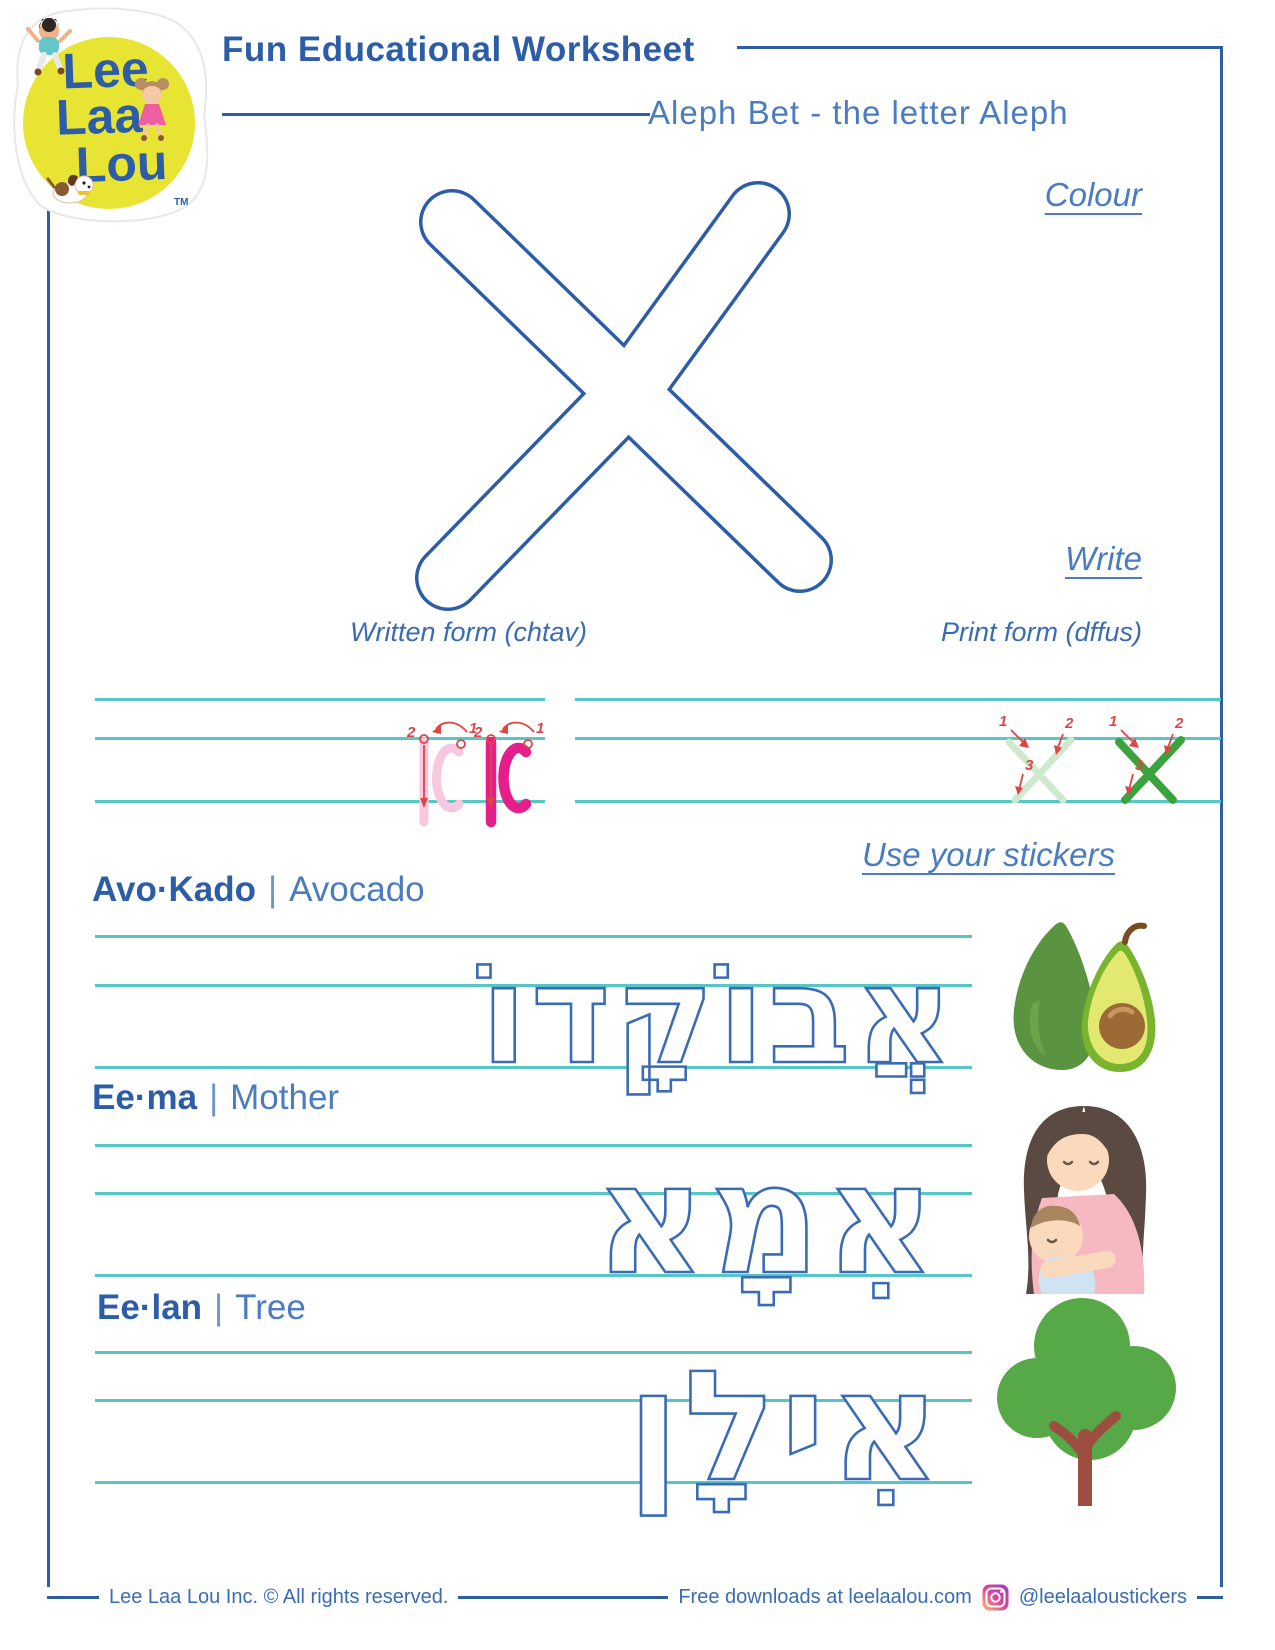 This screenshot has height=1650, width=1275. What do you see at coordinates (988, 854) in the screenshot?
I see `use-your-stickers-link: Use your stickers` at bounding box center [988, 854].